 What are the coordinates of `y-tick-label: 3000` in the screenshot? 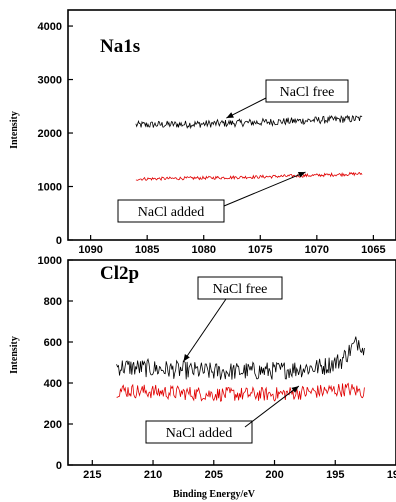 It's located at (50, 81).